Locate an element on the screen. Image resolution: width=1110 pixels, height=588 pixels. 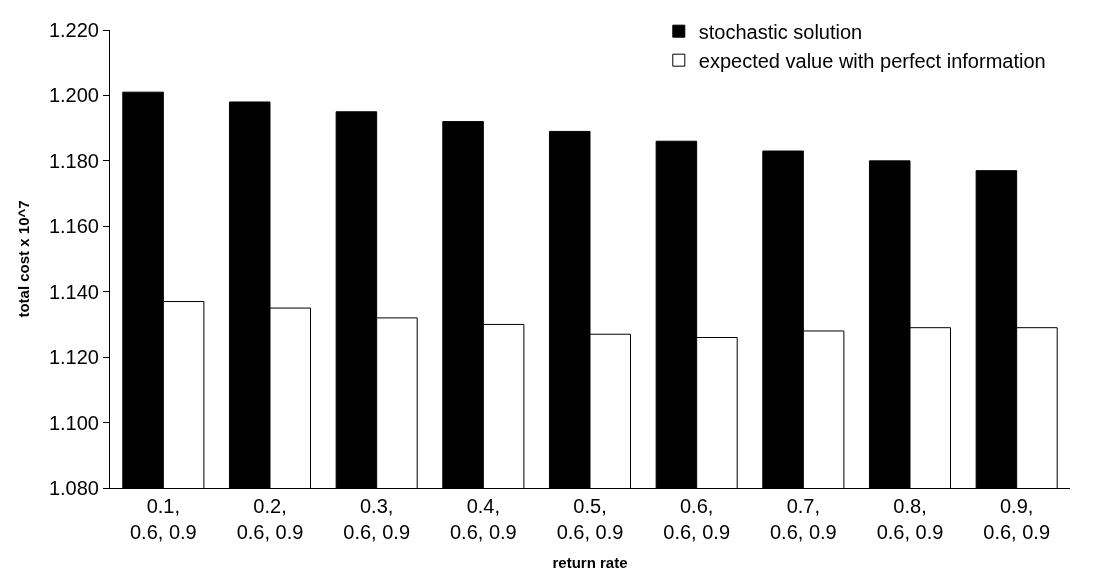
y-tick-label: 1.200 is located at coordinates (73, 95).